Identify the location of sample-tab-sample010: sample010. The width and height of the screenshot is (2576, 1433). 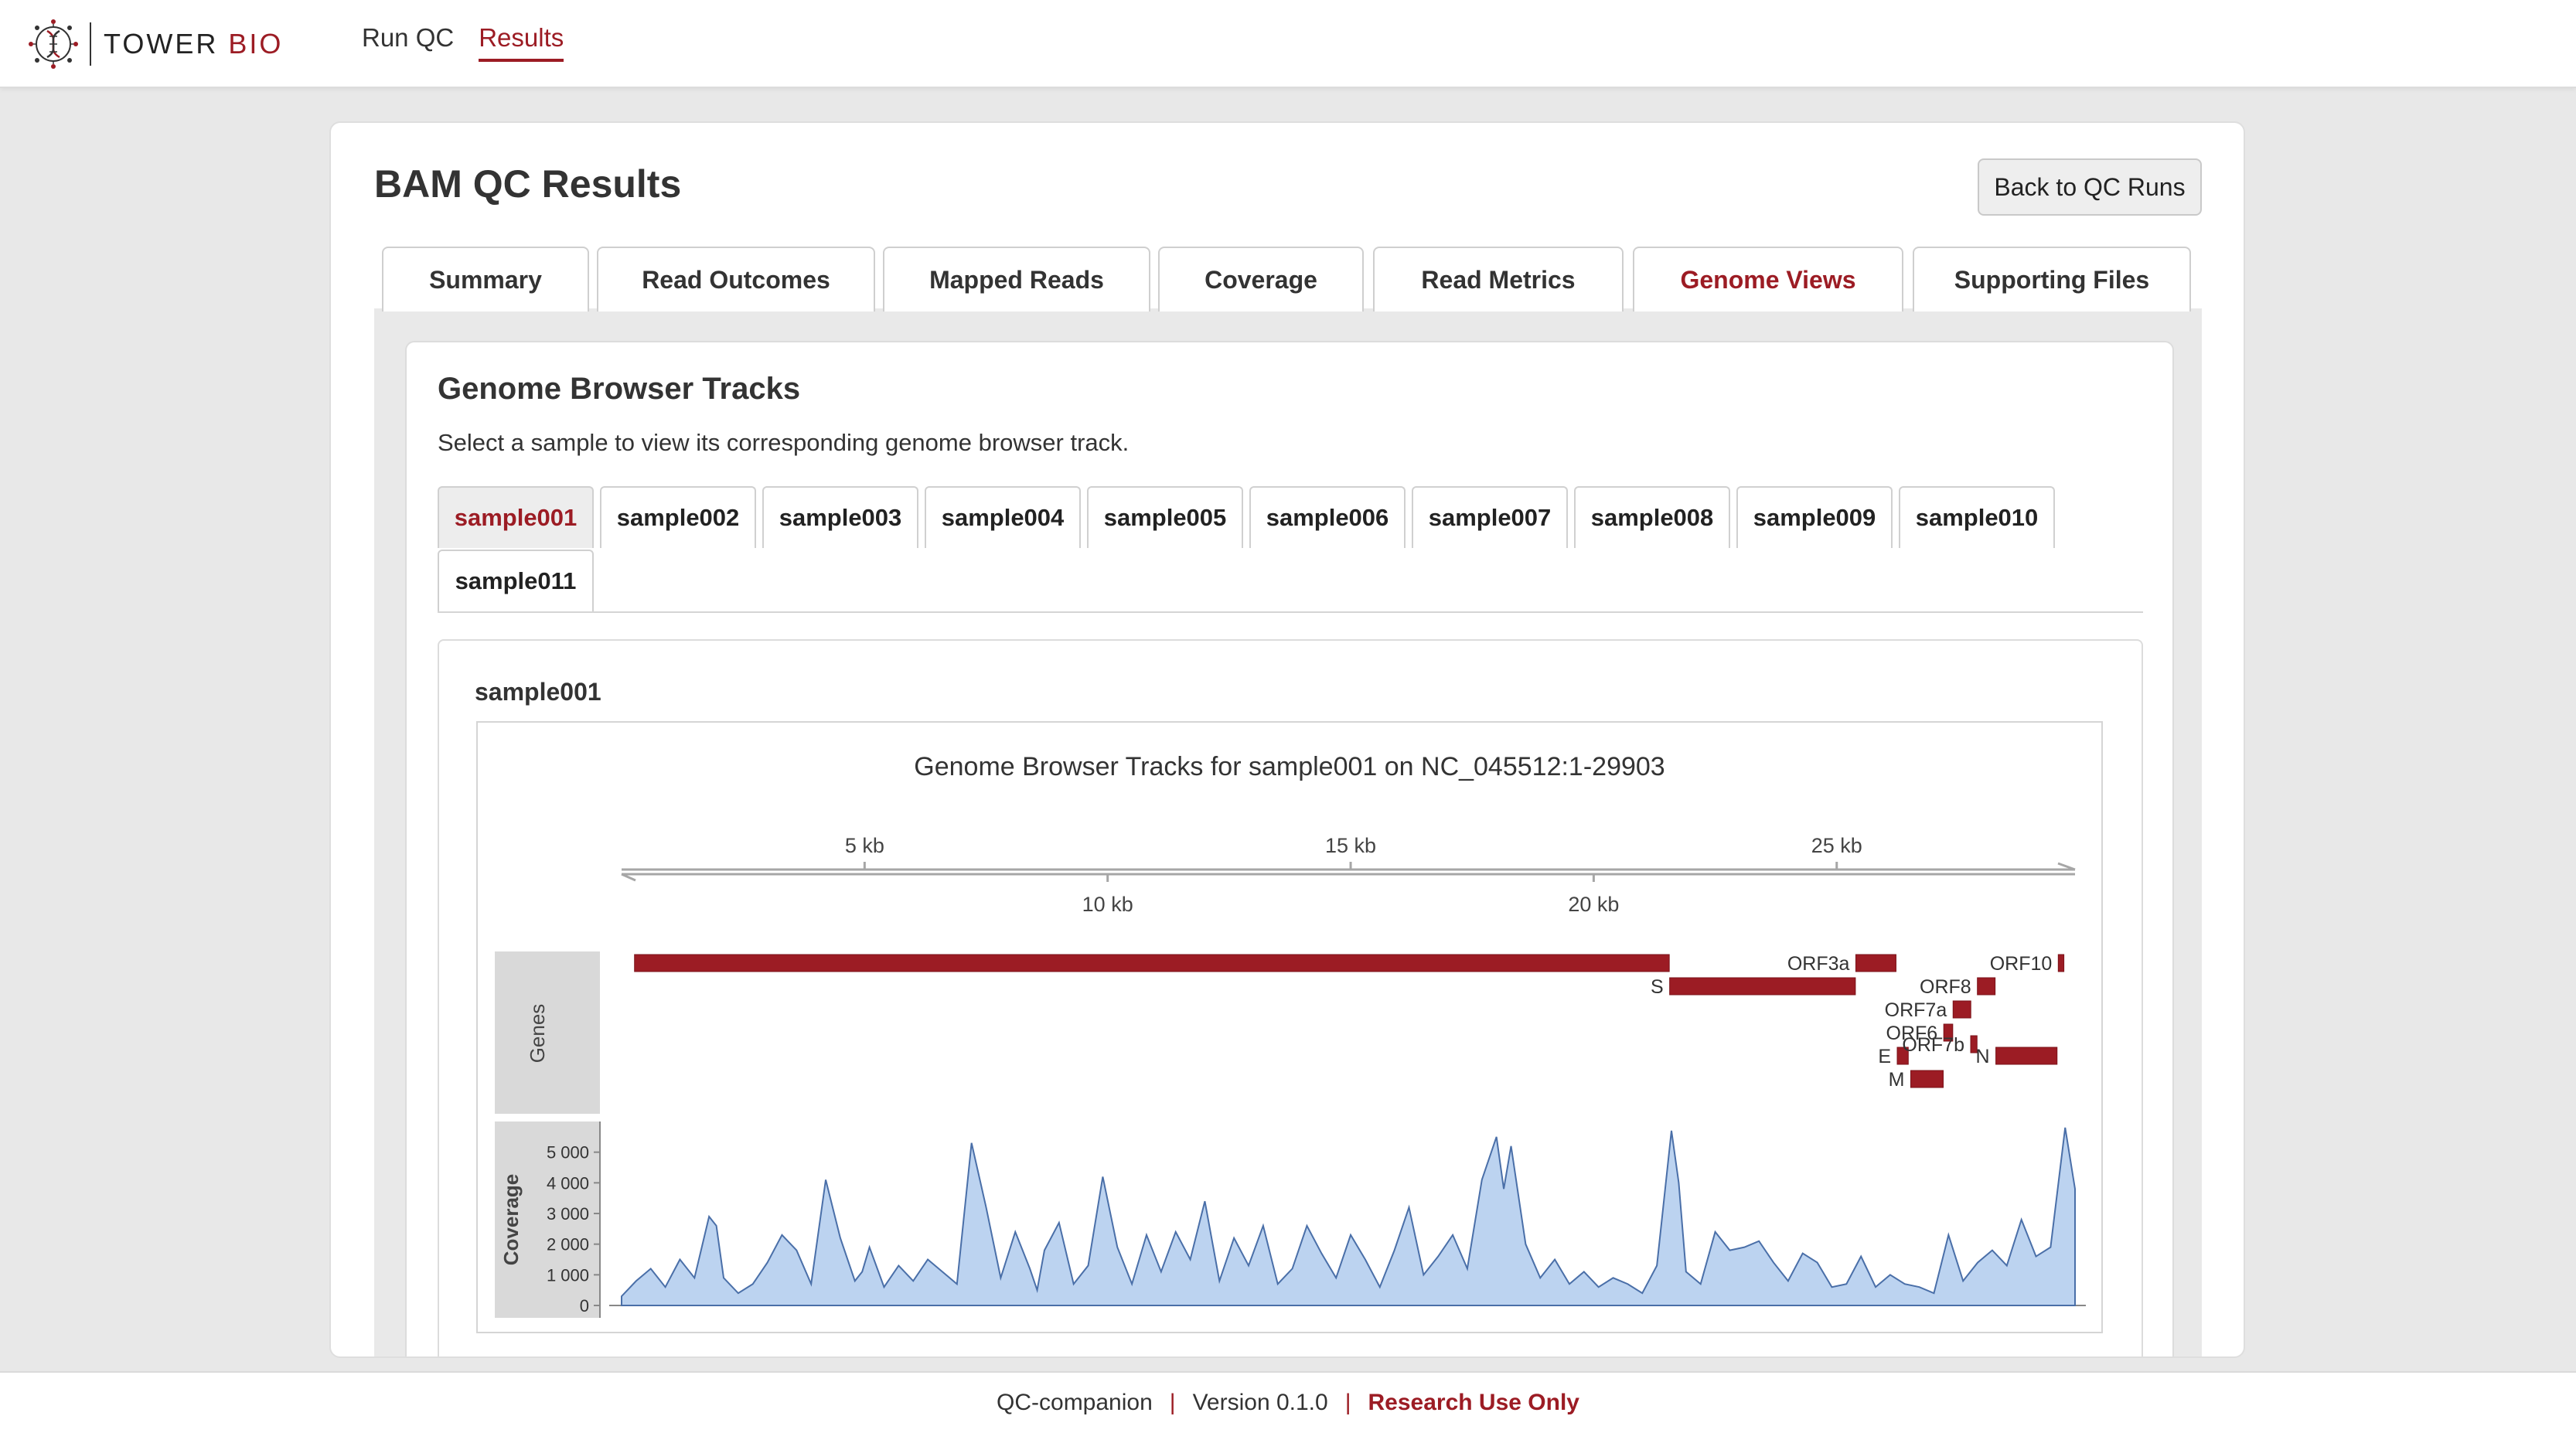
(1977, 517).